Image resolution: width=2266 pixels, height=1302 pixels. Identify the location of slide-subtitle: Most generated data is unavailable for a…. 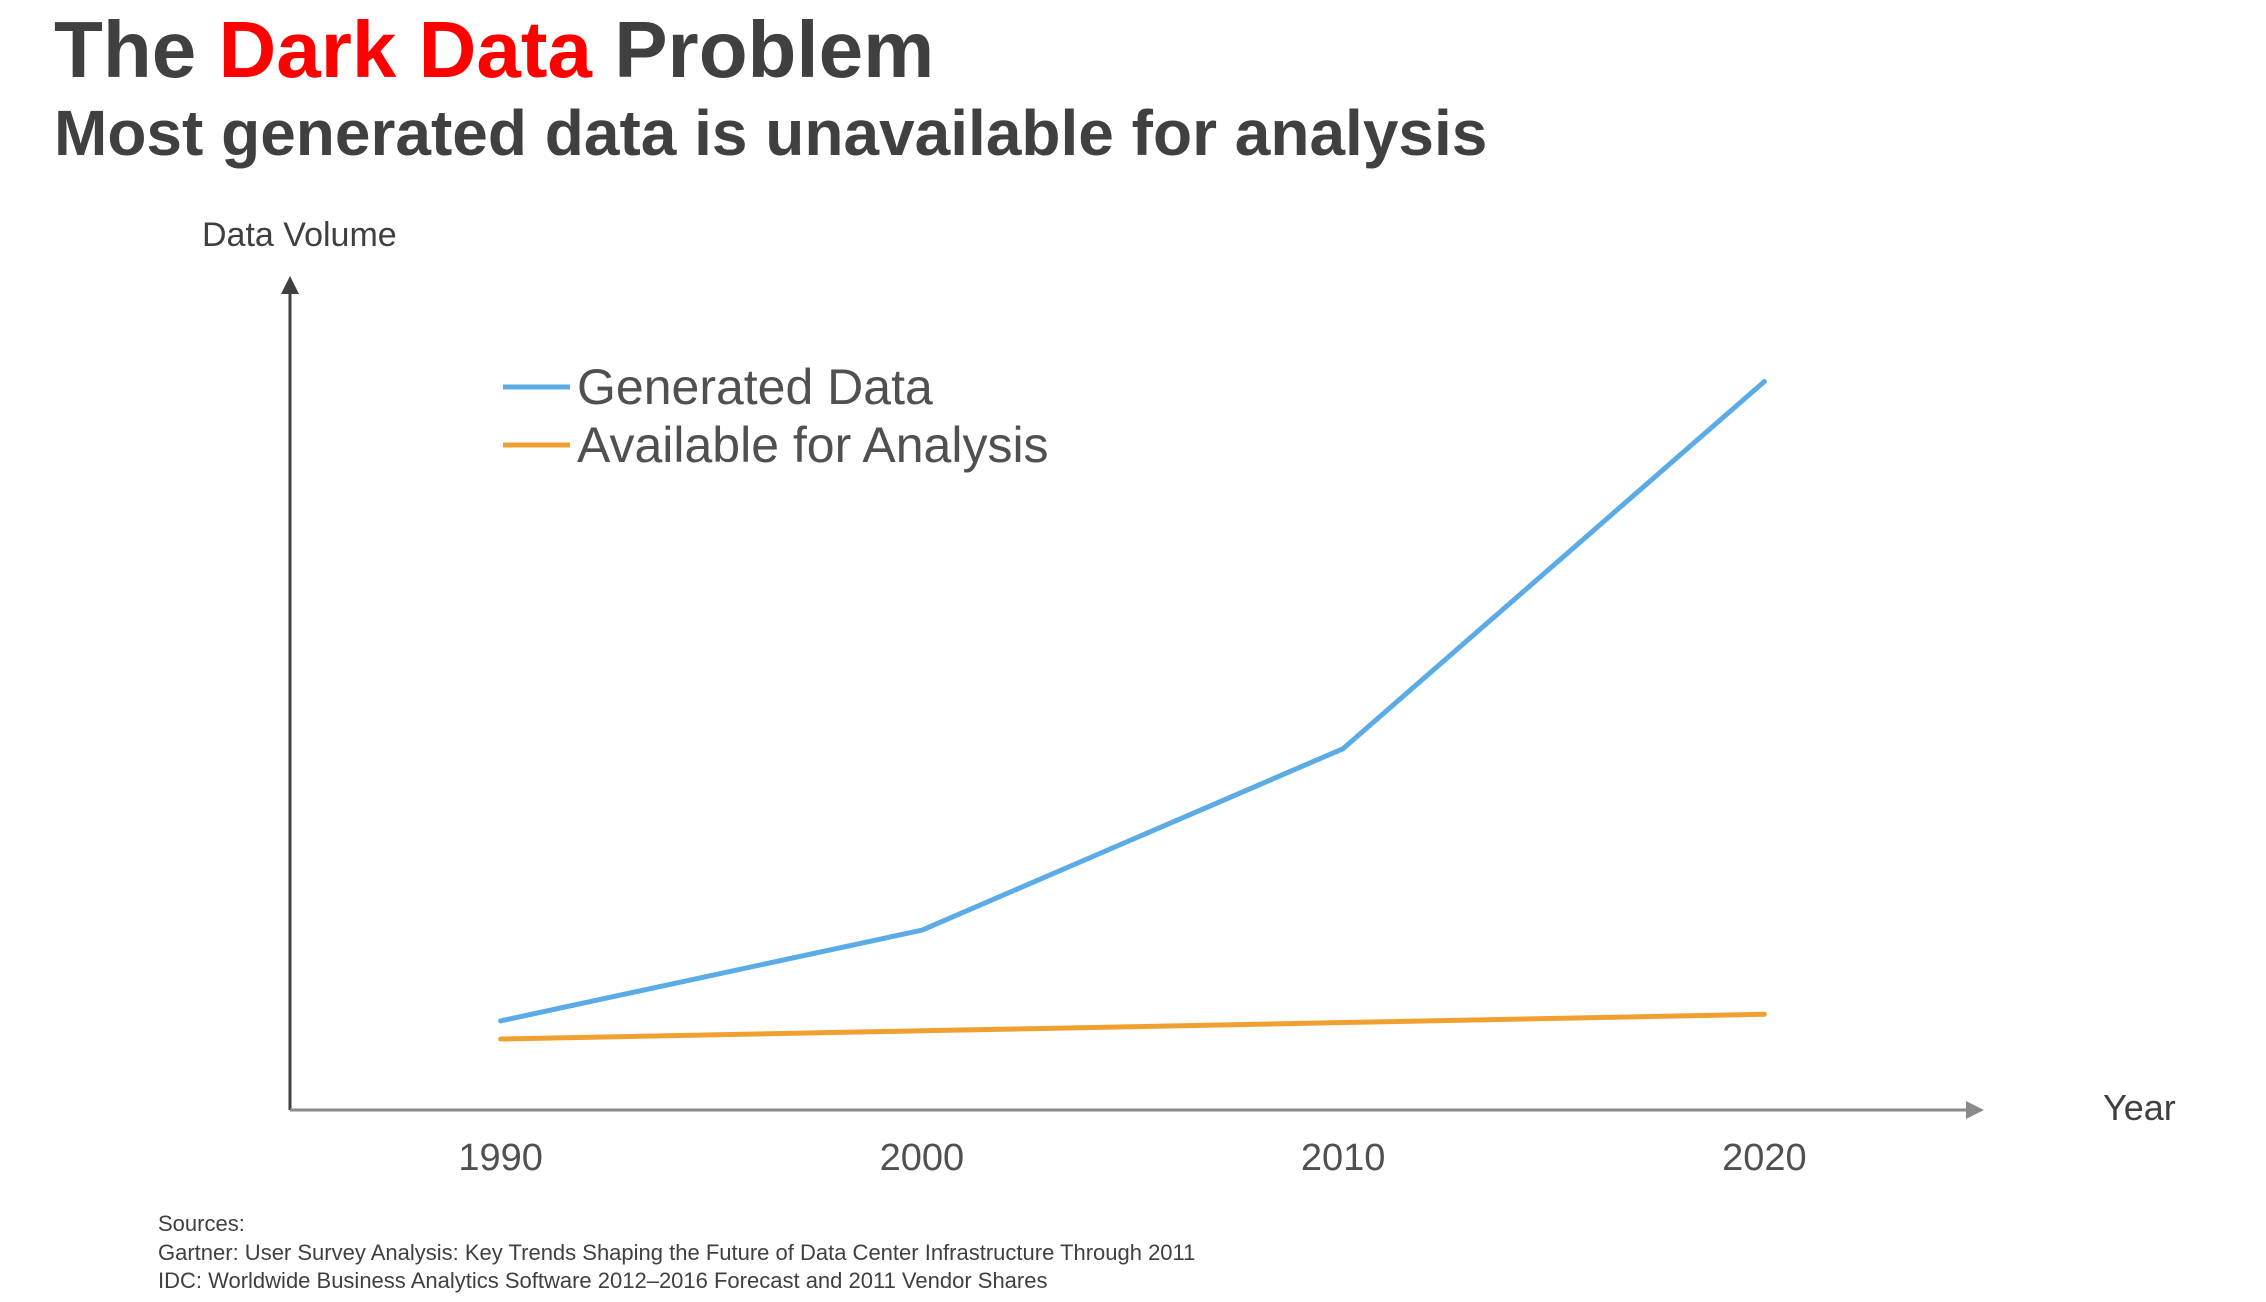
(771, 133).